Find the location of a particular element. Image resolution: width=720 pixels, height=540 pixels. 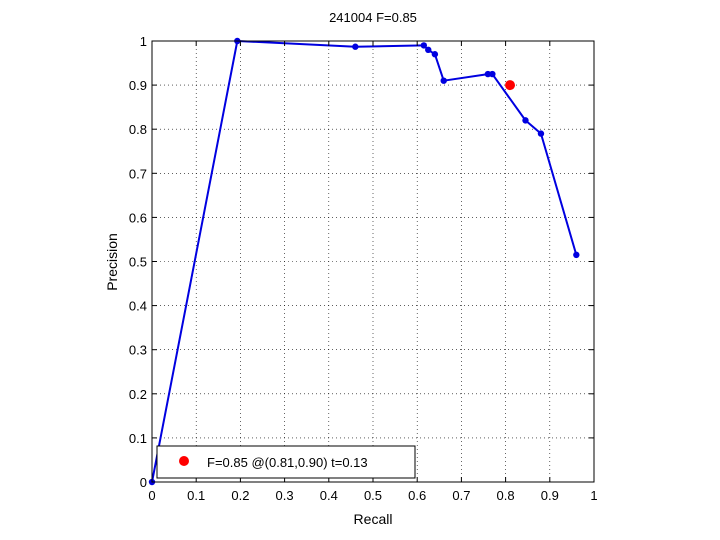

y-tick-label: 0.4 is located at coordinates (138, 306).